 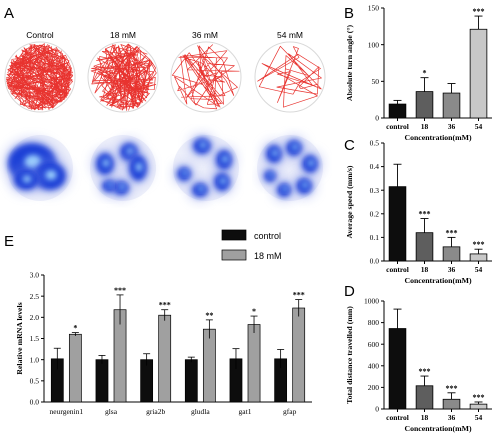 What do you see at coordinates (200, 411) in the screenshot?
I see `category-label: gludla` at bounding box center [200, 411].